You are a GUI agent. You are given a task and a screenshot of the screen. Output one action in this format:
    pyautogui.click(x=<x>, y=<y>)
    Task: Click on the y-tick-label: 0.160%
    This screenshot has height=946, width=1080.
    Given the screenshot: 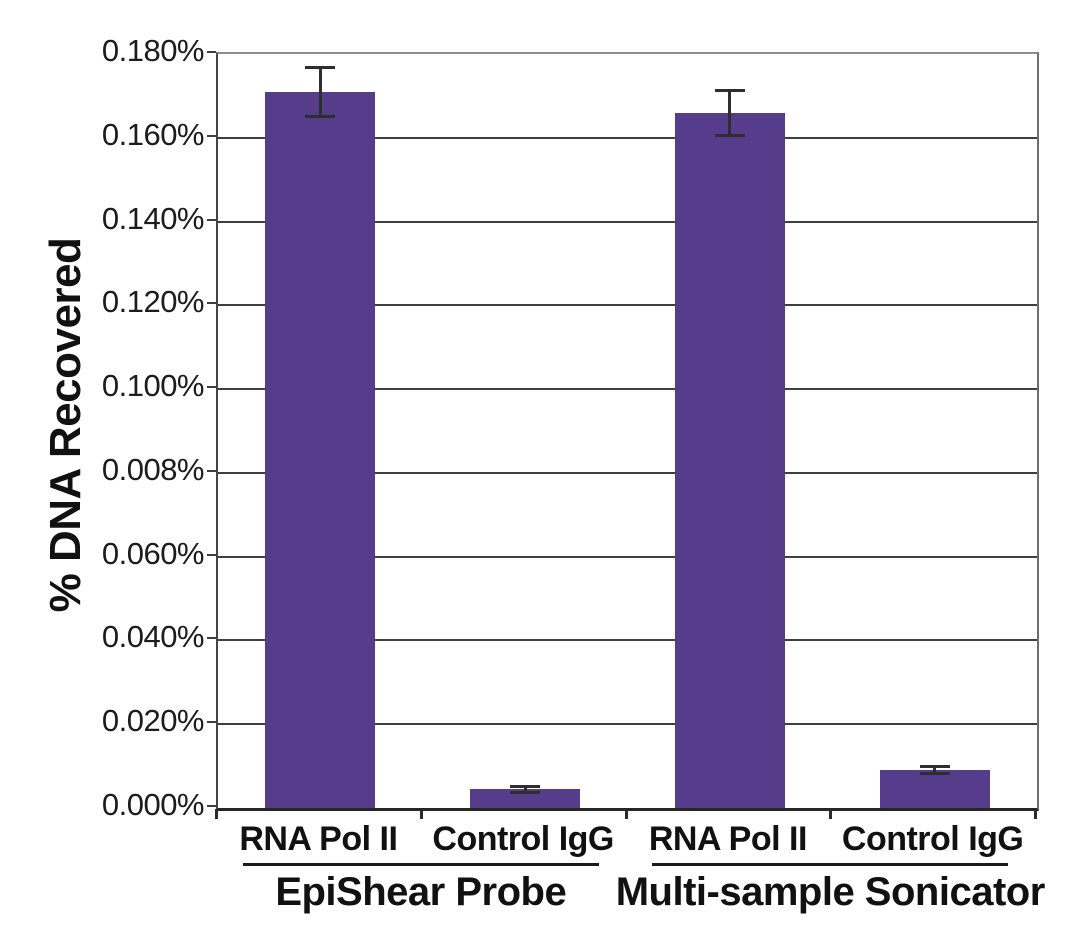 What is the action you would take?
    pyautogui.click(x=153, y=134)
    